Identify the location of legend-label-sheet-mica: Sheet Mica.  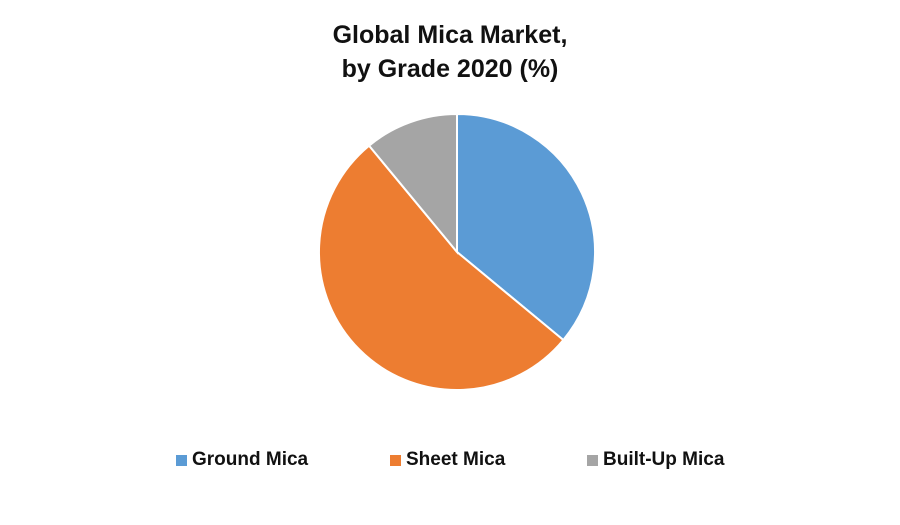
(456, 459).